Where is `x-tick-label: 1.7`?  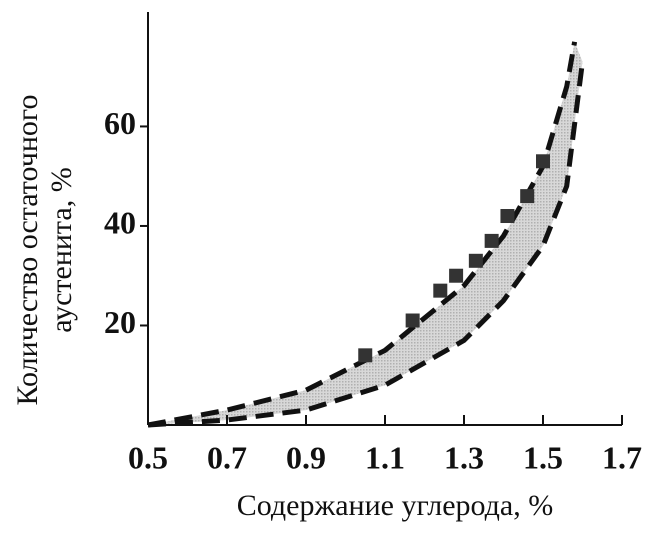
x-tick-label: 1.7 is located at coordinates (622, 457).